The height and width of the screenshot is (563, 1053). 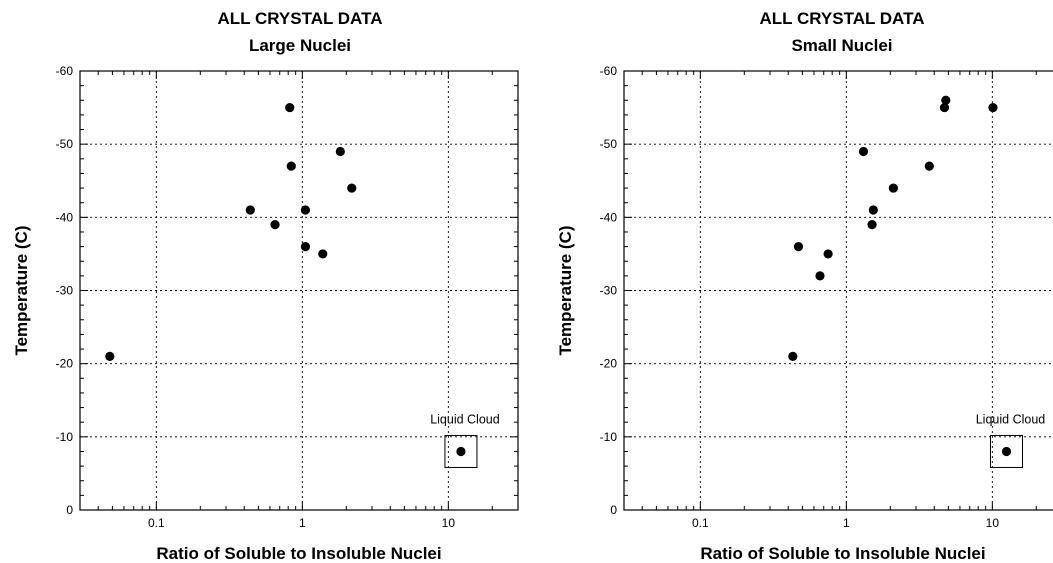 I want to click on chart-subtitle: Large Nuclei, so click(x=300, y=45).